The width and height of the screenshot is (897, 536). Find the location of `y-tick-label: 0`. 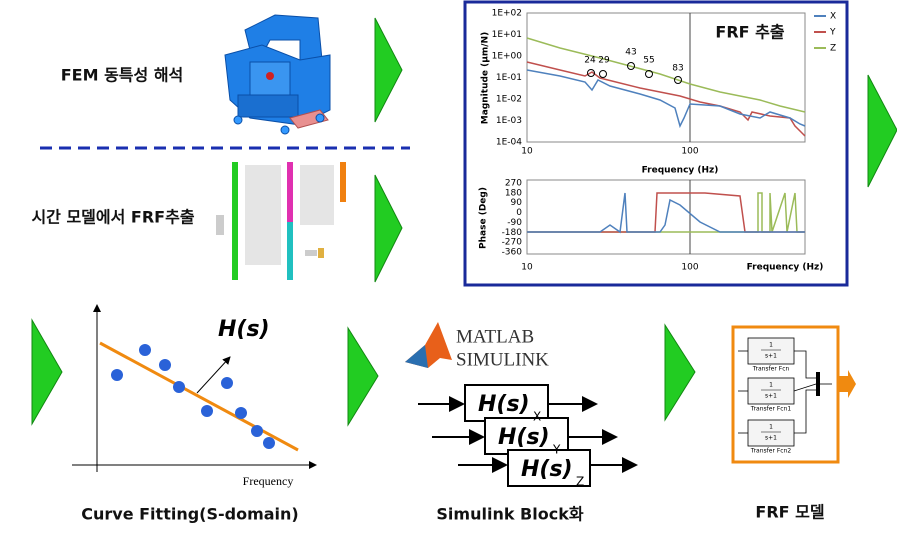

y-tick-label: 0 is located at coordinates (519, 213).